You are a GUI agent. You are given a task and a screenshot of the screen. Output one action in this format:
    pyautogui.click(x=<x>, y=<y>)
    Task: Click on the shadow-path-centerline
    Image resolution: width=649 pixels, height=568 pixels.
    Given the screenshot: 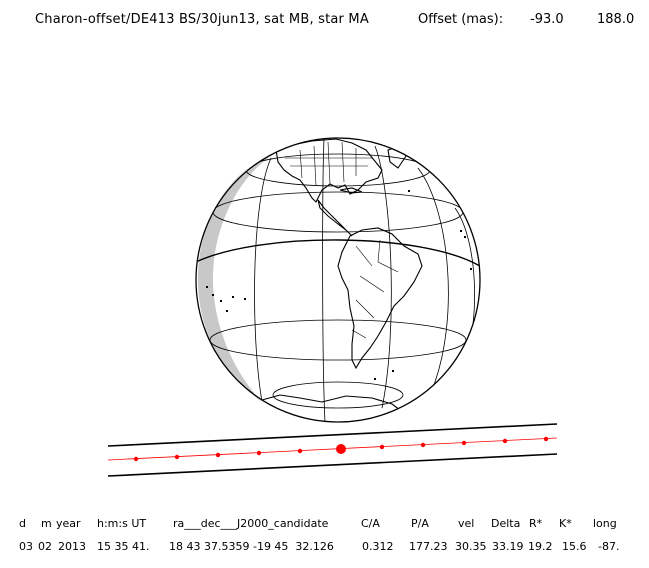 What is the action you would take?
    pyautogui.click(x=332, y=449)
    